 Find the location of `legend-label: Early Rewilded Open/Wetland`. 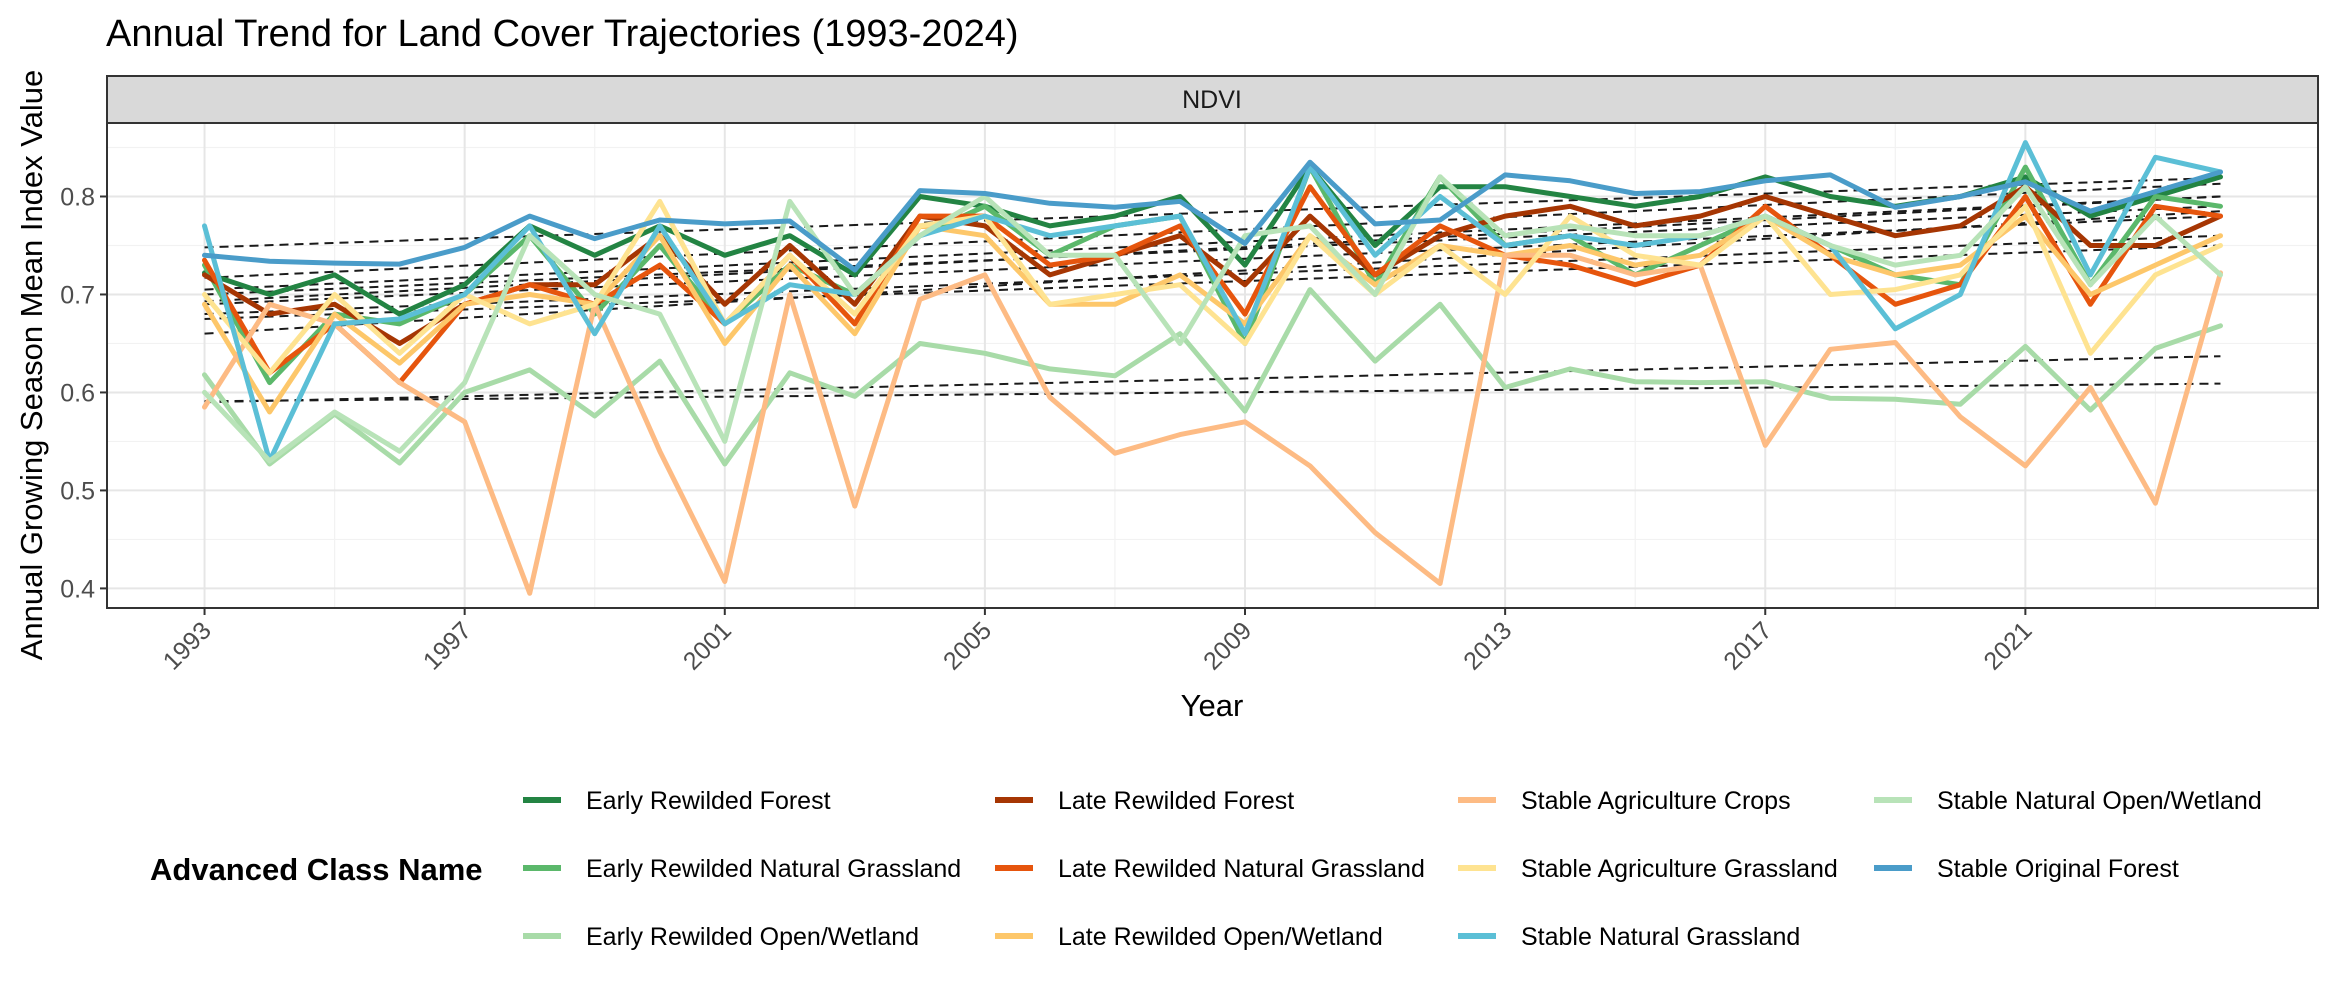

legend-label: Early Rewilded Open/Wetland is located at coordinates (752, 937).